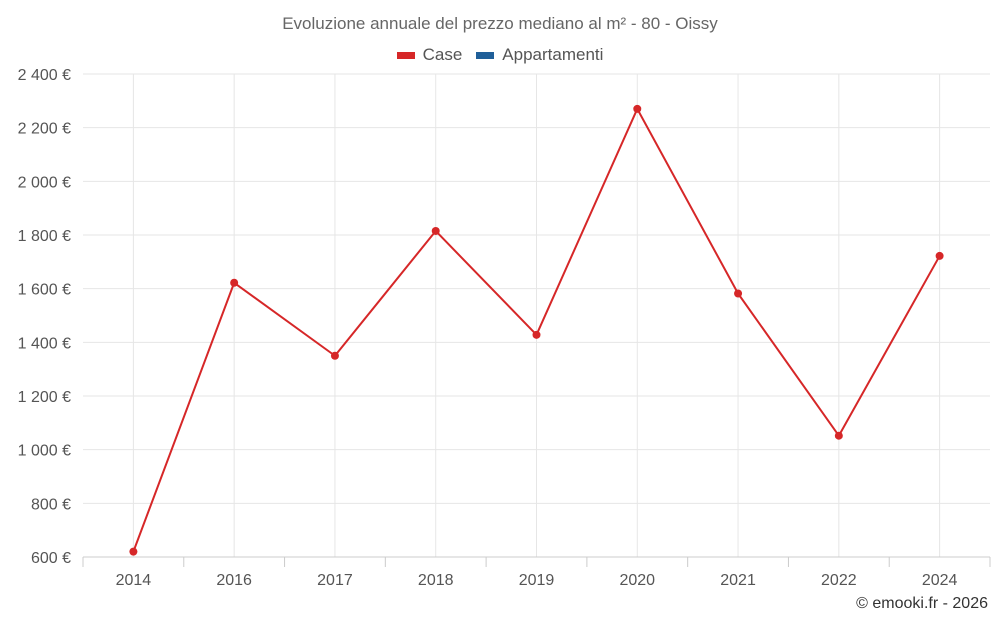 The image size is (1000, 625). What do you see at coordinates (44, 129) in the screenshot?
I see `y-tick-label: 2 200 €` at bounding box center [44, 129].